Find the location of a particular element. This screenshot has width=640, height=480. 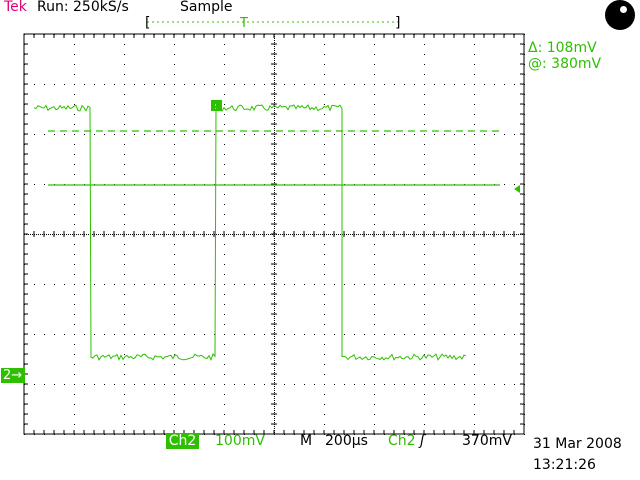

ch2-ground-marker: 2→ is located at coordinates (13, 375).